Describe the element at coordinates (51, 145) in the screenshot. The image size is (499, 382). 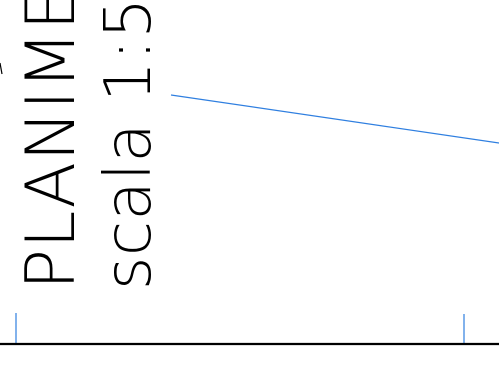
I see `drawing-title: PLANIMET` at that location.